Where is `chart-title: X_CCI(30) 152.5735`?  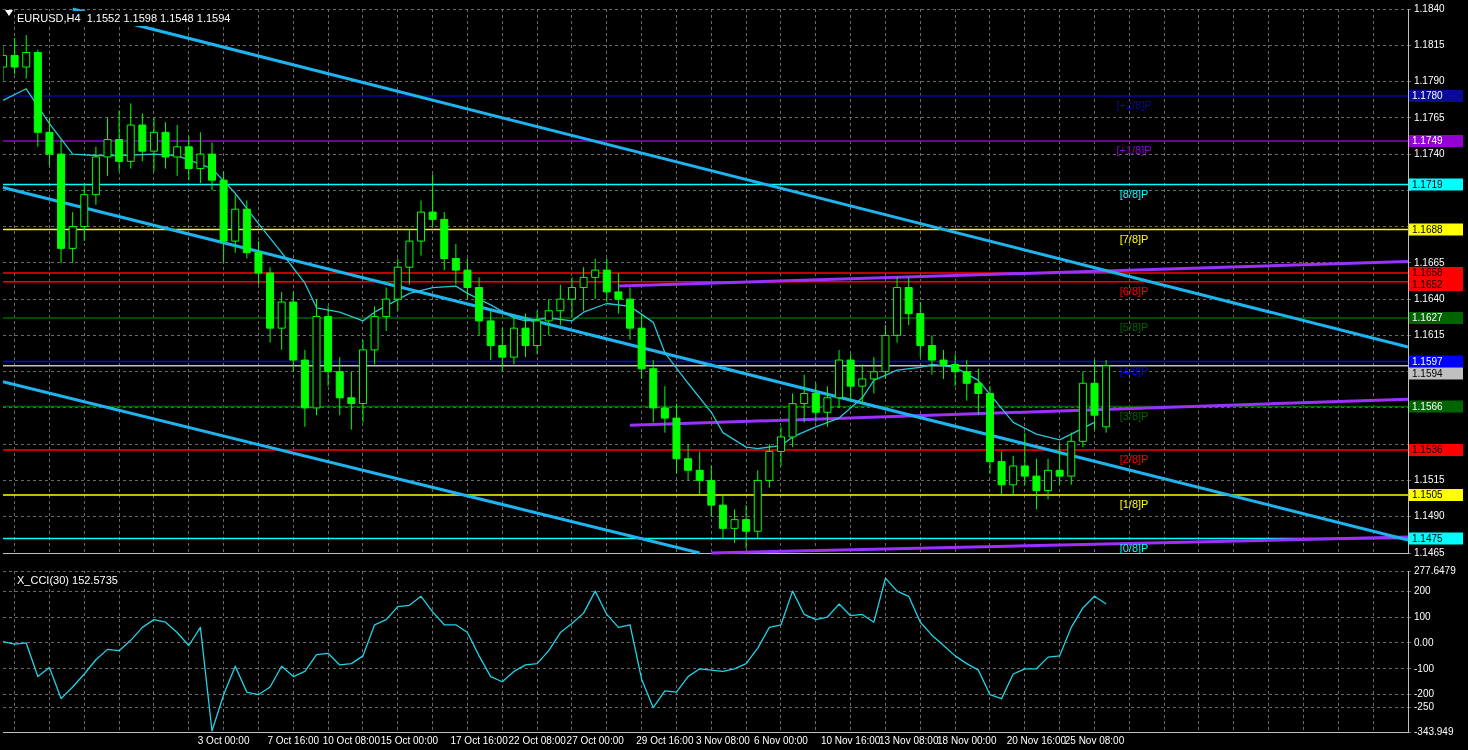
chart-title: X_CCI(30) 152.5735 is located at coordinates (67, 579).